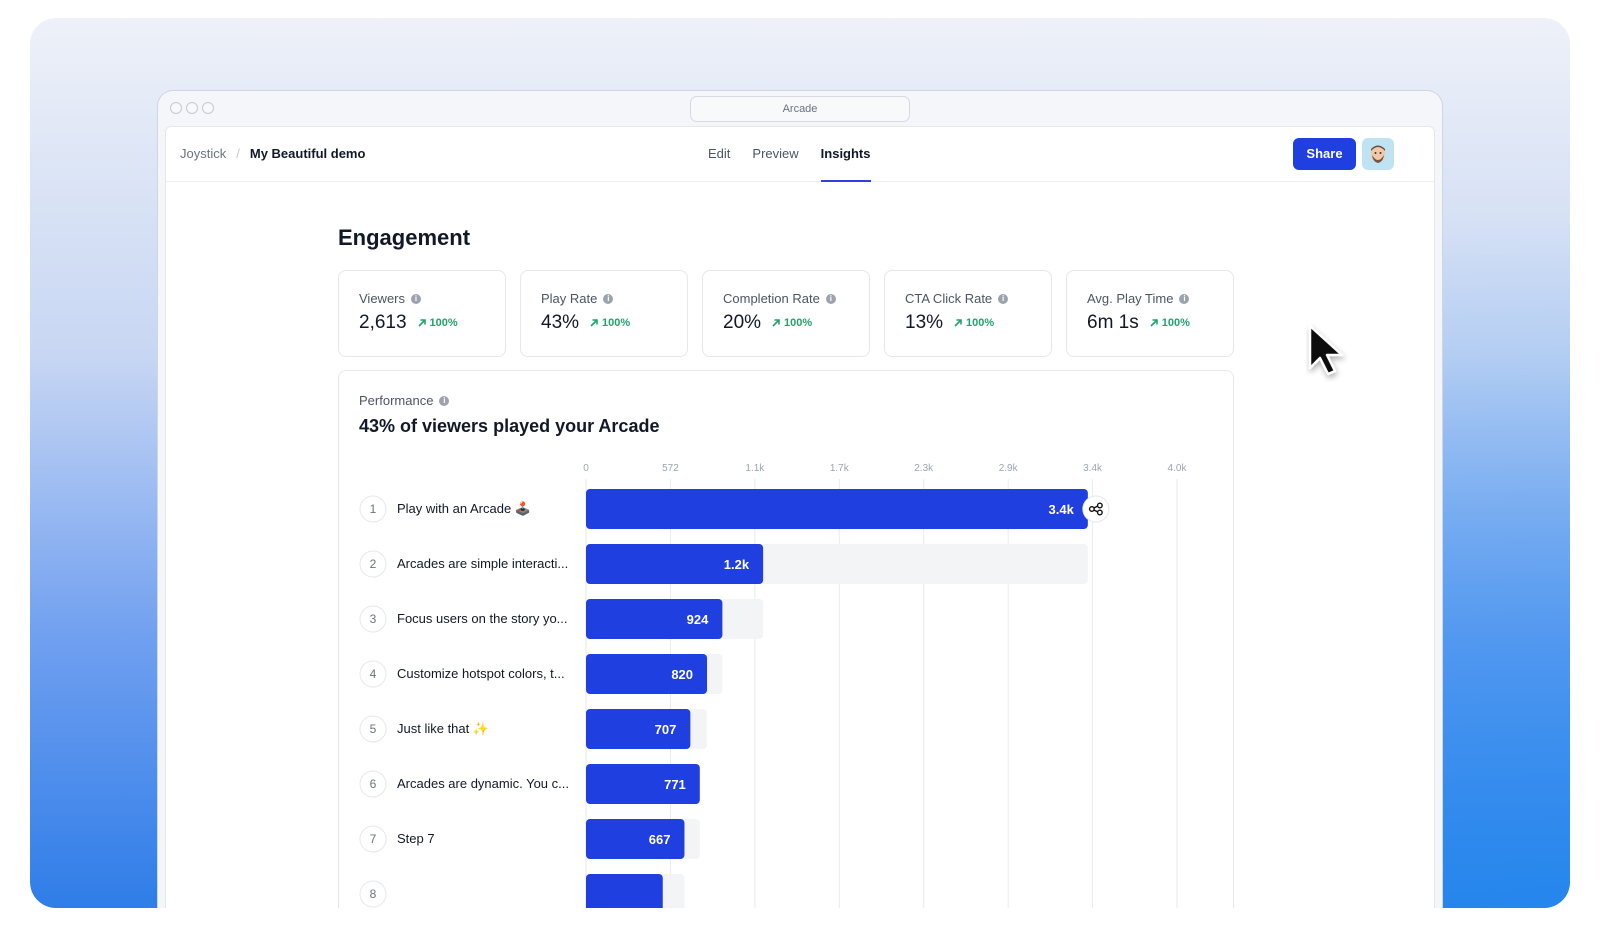 The image size is (1600, 937). What do you see at coordinates (443, 728) in the screenshot?
I see `step-label: Just like that ✨` at bounding box center [443, 728].